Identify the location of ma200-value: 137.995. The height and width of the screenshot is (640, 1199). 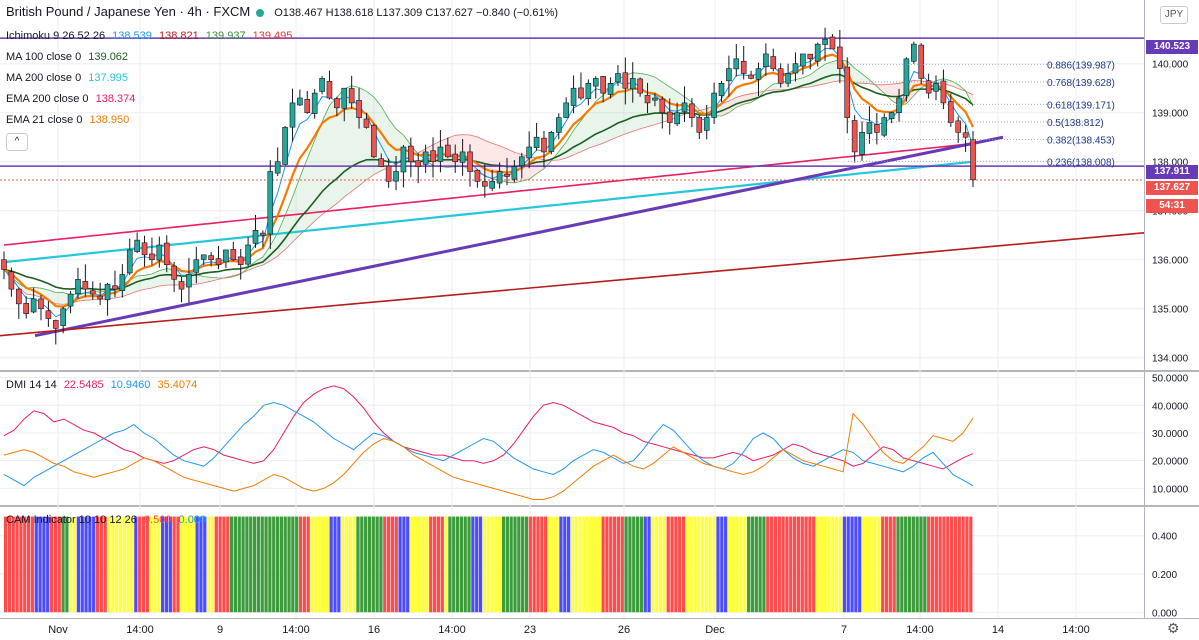
(108, 78).